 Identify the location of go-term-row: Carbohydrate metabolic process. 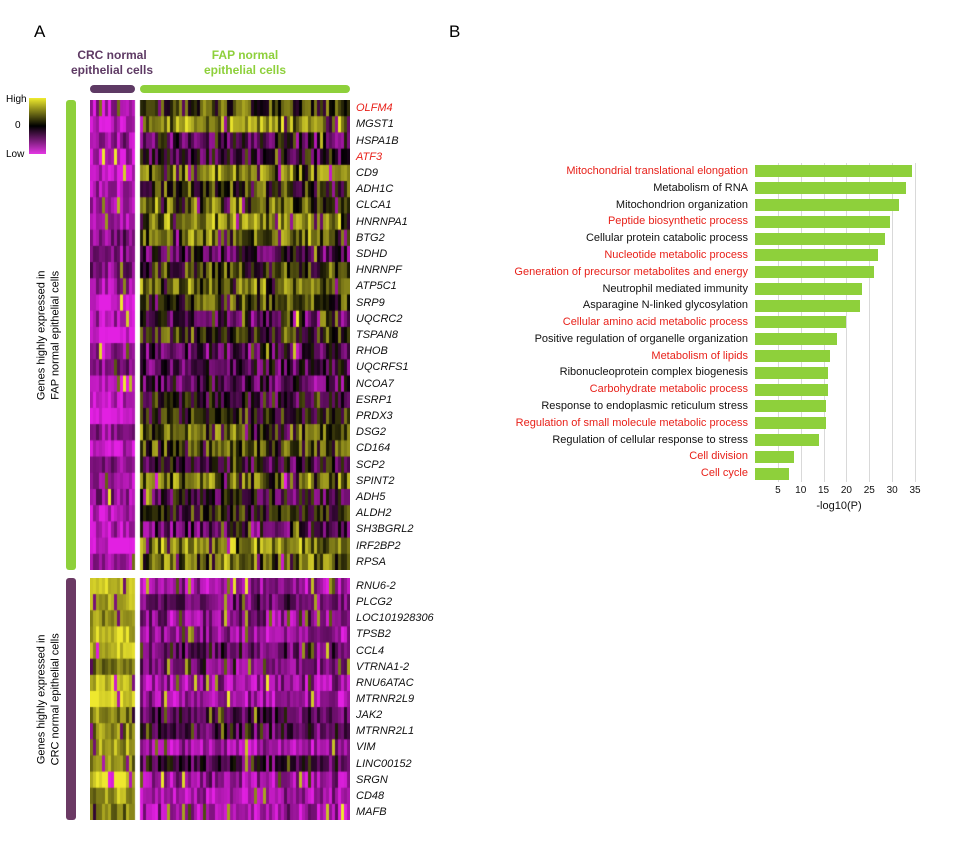
(695, 389).